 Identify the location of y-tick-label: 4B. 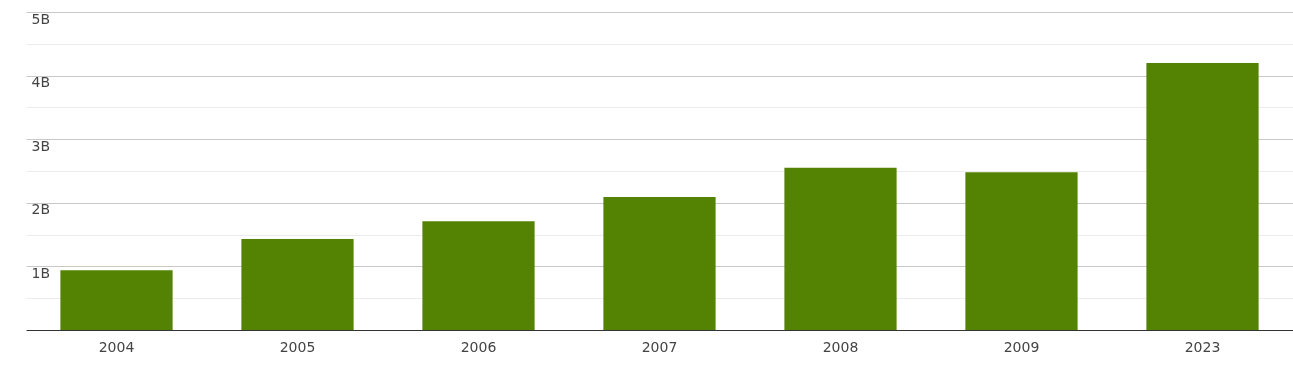
(41, 82).